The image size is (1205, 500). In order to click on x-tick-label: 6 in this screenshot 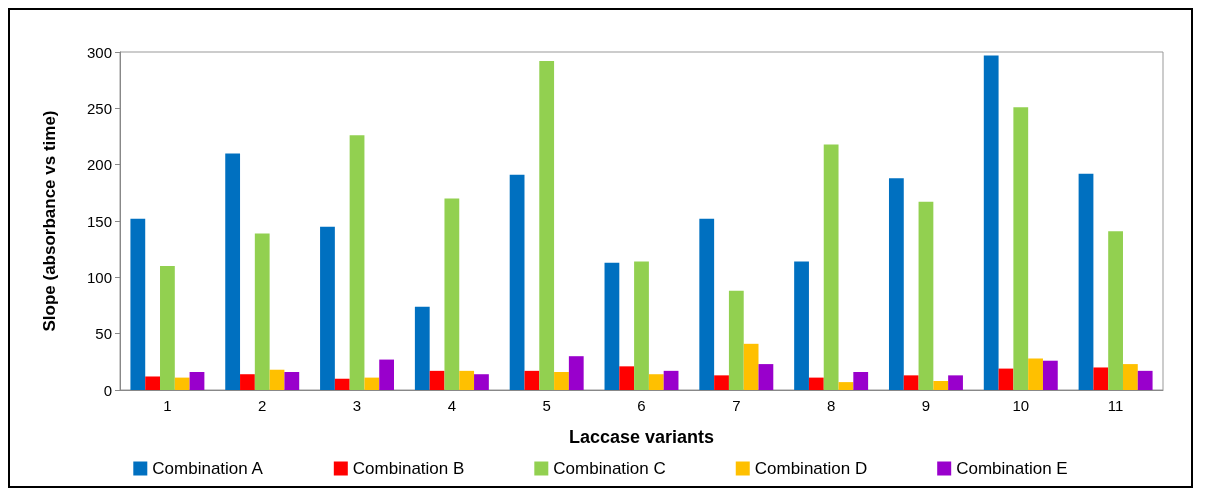, I will do `click(641, 405)`.